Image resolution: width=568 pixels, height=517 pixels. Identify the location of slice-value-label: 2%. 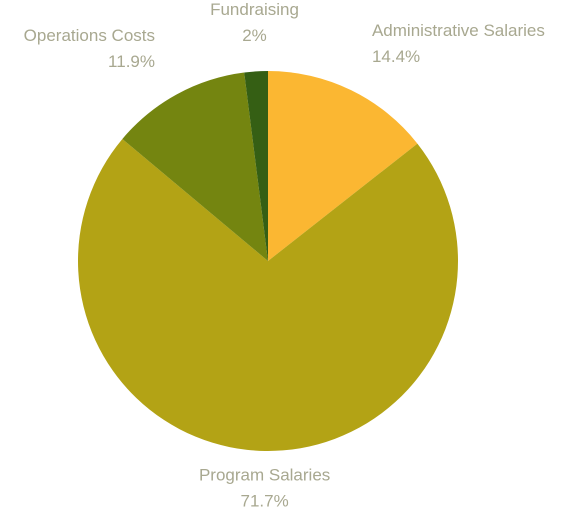
(254, 35).